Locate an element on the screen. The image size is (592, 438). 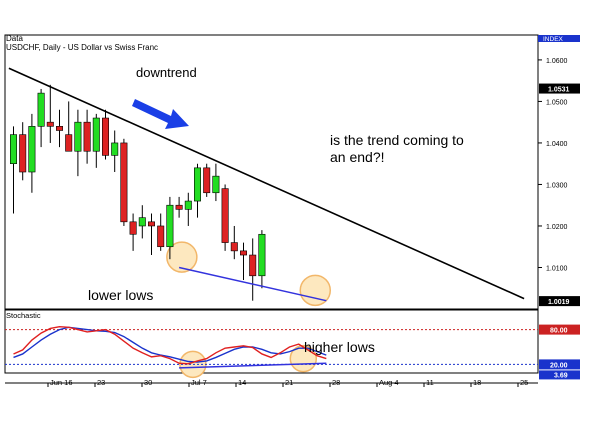
x-tick-label: 30 is located at coordinates (148, 382).